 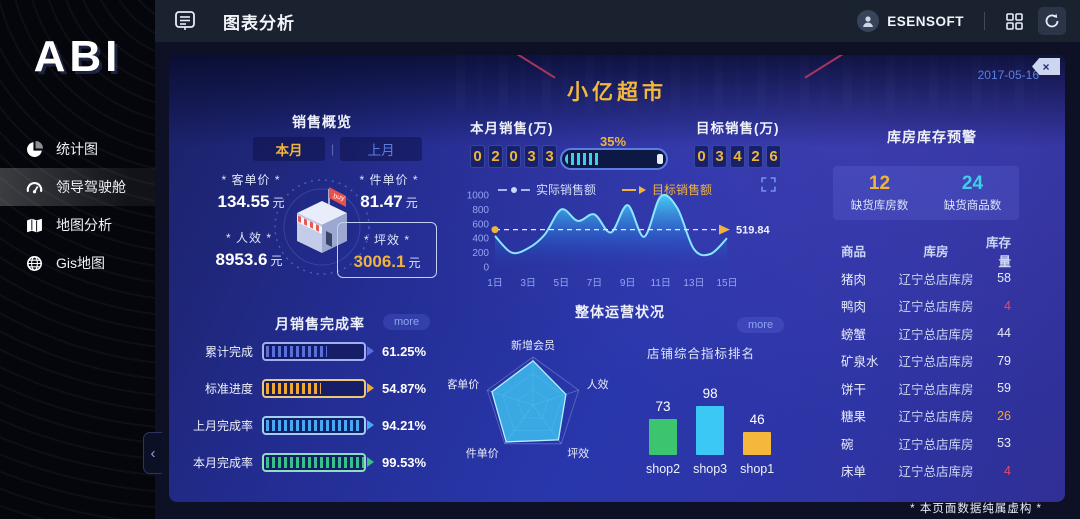 What do you see at coordinates (854, 417) in the screenshot?
I see `cell-product: 糖果` at bounding box center [854, 417].